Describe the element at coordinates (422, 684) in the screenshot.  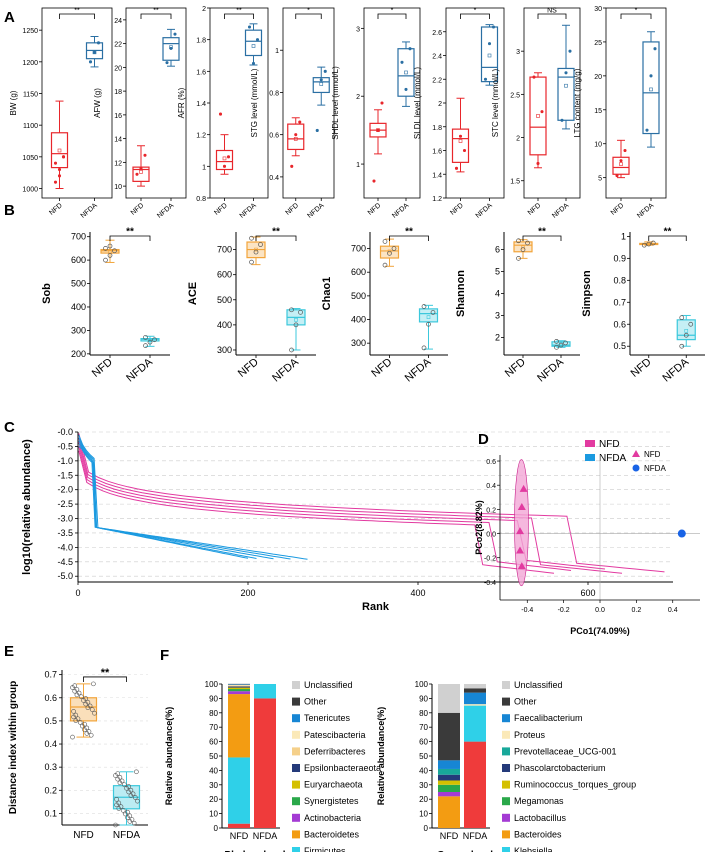
I see `y-tick-label: 100` at that location.